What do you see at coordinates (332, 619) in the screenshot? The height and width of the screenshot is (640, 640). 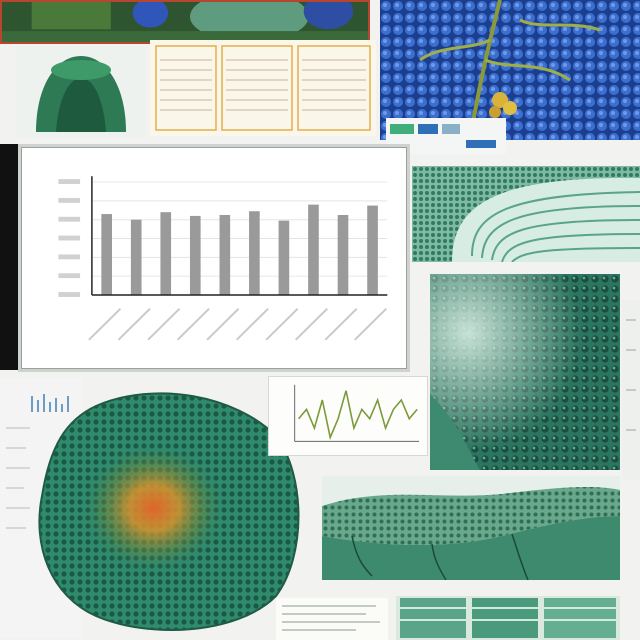 I see `document-snippet` at bounding box center [332, 619].